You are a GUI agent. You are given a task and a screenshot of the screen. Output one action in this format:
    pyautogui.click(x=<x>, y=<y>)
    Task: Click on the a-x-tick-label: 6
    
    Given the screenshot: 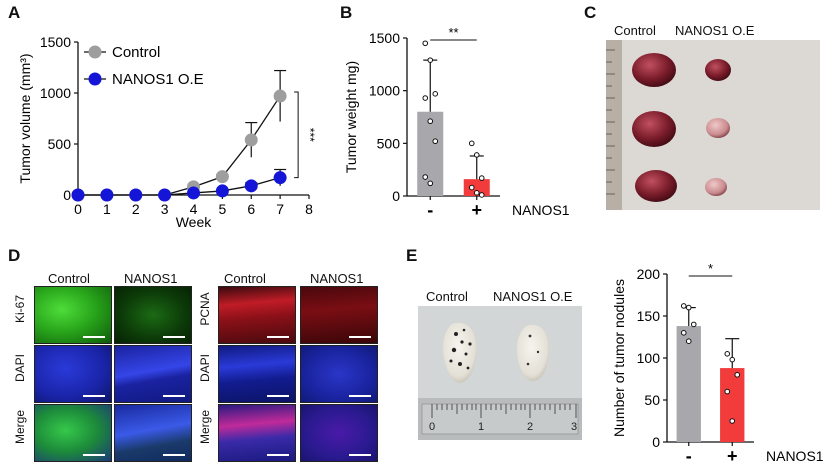 What is the action you would take?
    pyautogui.click(x=251, y=209)
    